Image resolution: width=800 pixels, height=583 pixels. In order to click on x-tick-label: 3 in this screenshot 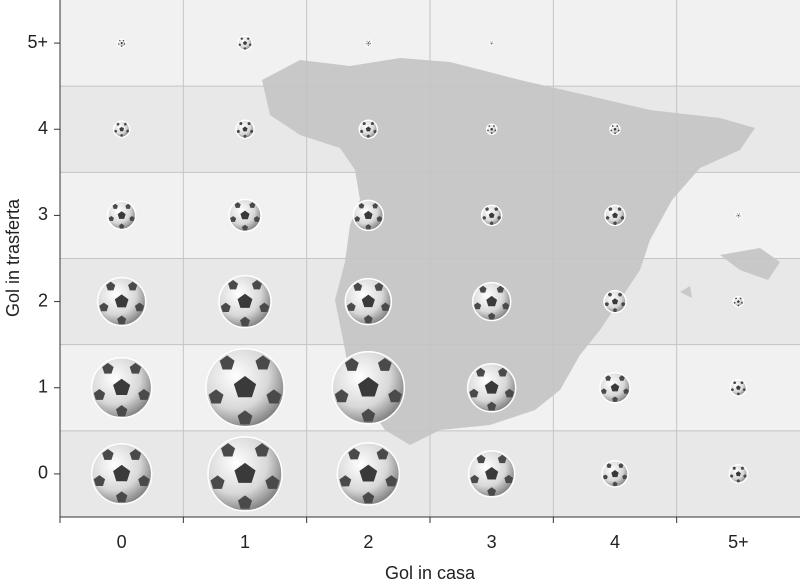, I will do `click(492, 542)`.